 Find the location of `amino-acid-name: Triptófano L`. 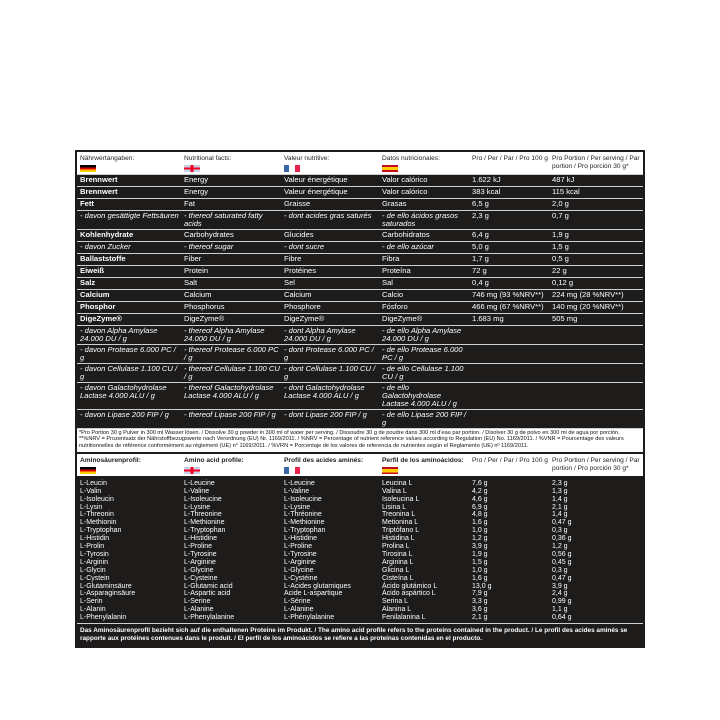

amino-acid-name: Triptófano L is located at coordinates (401, 531).